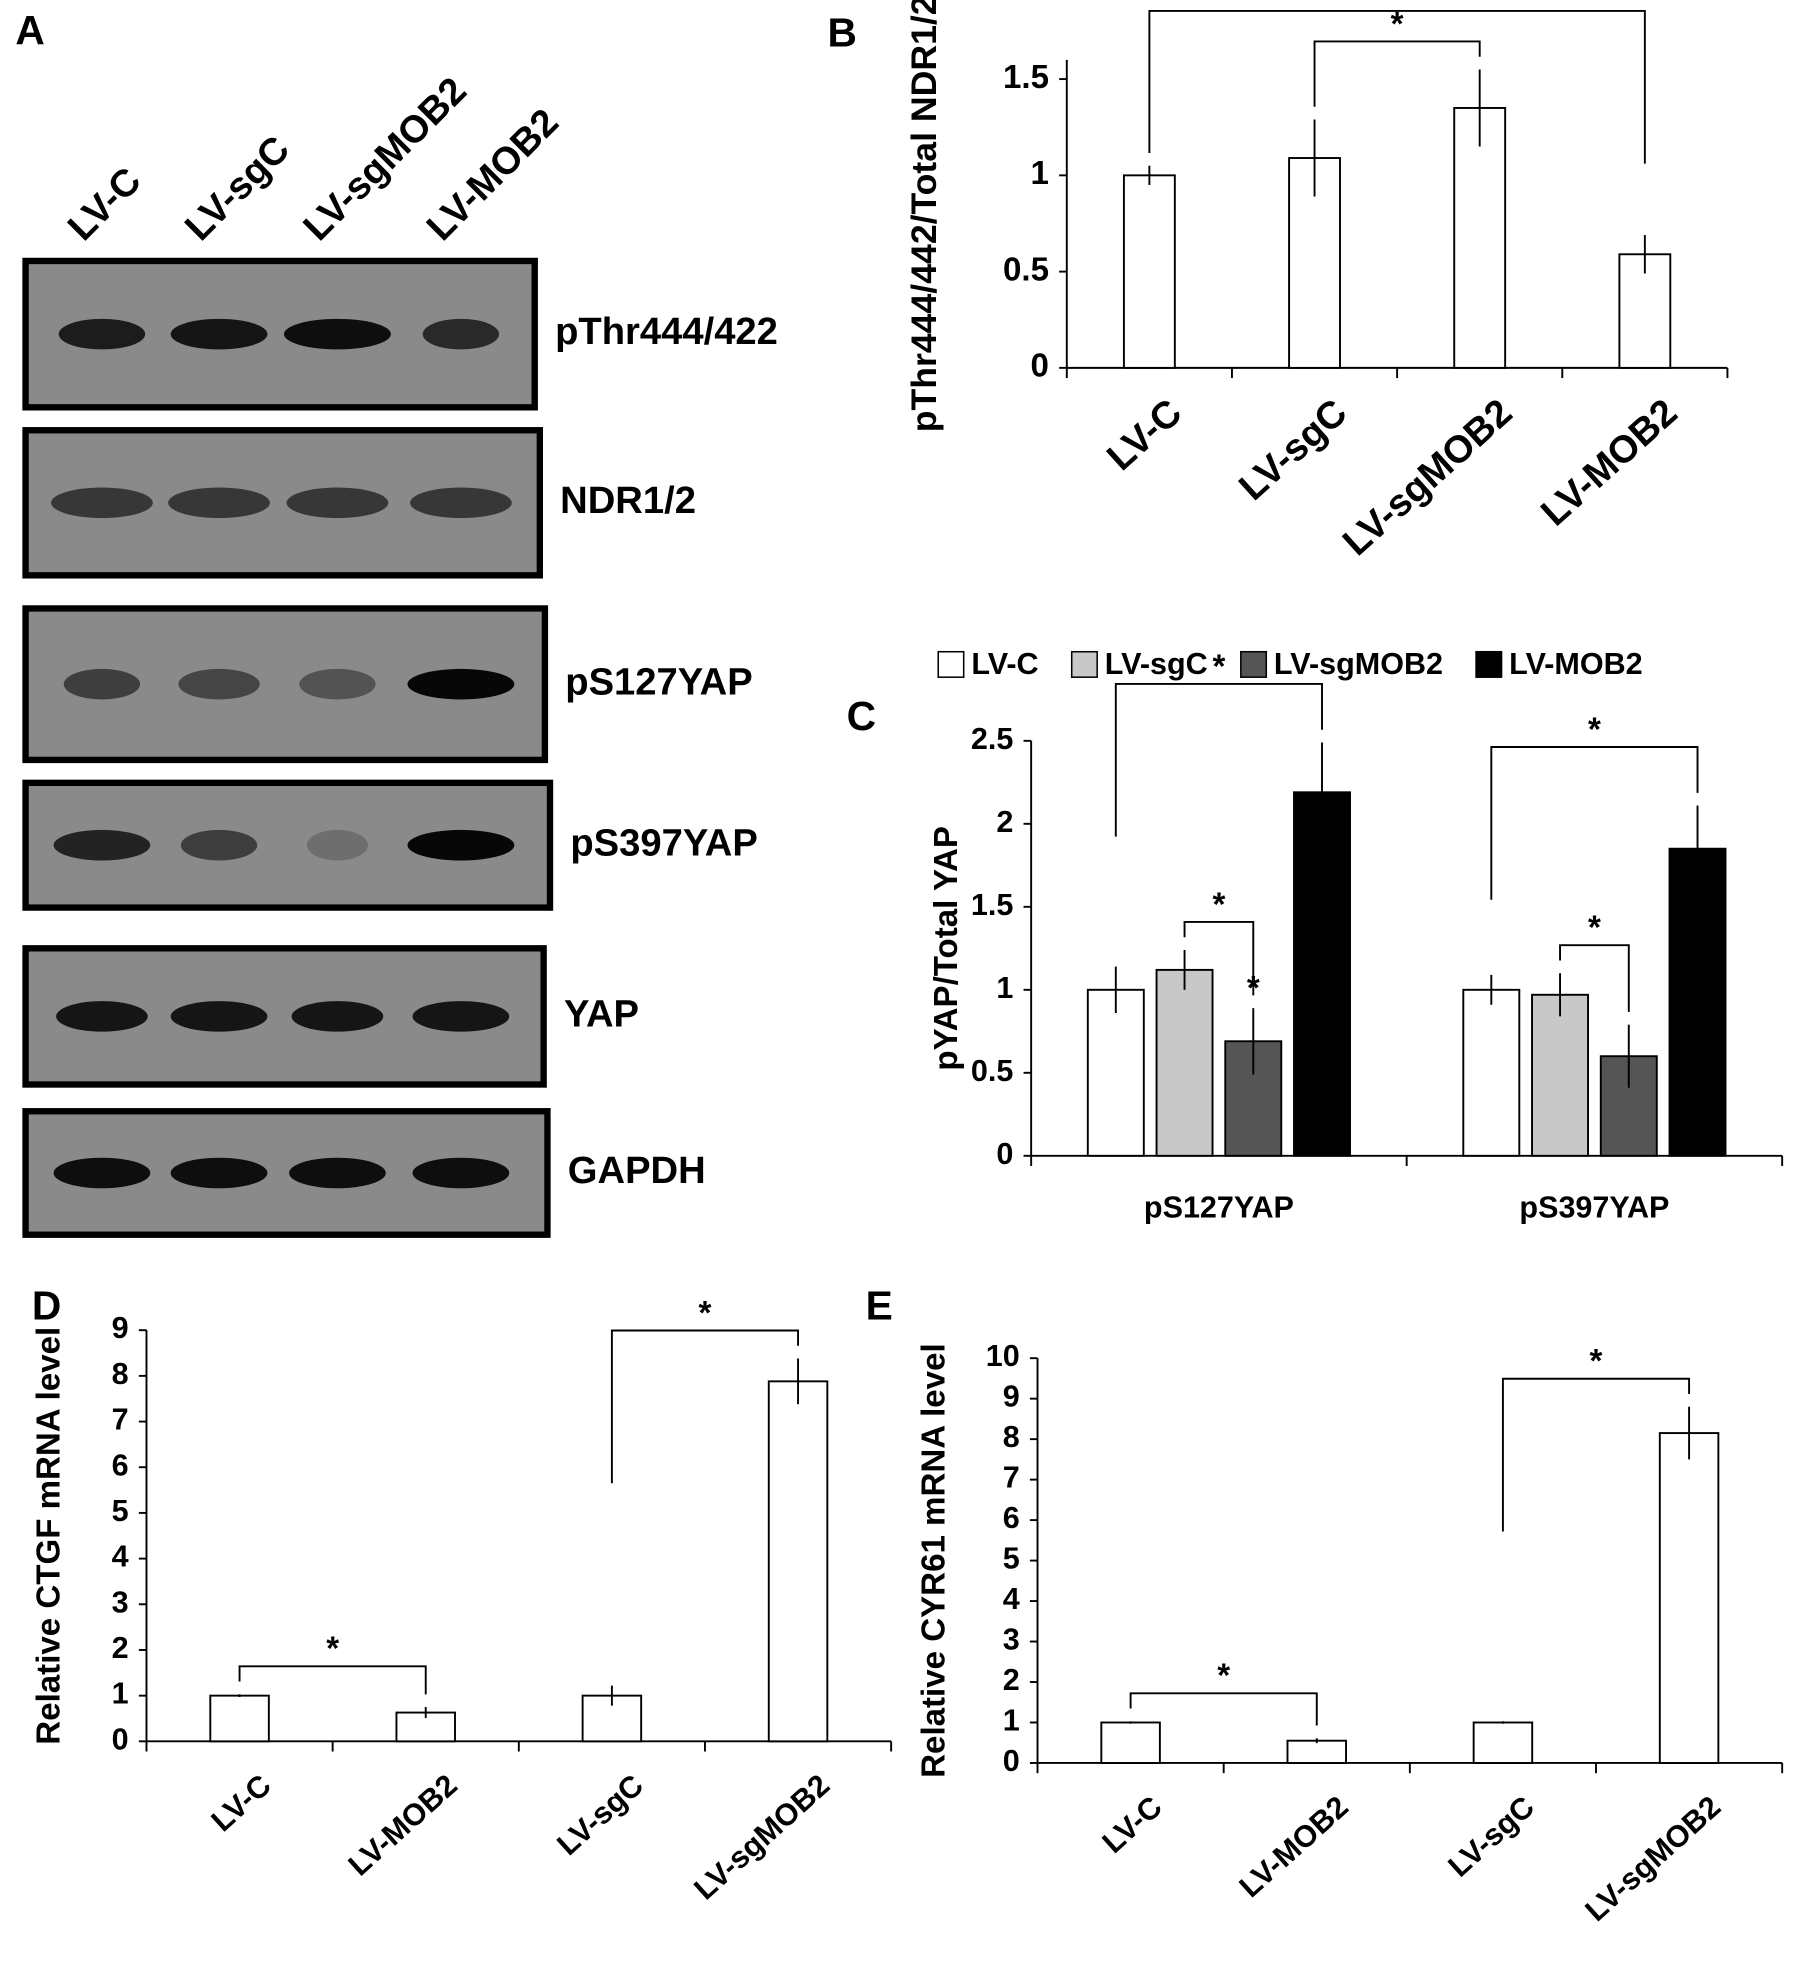  What do you see at coordinates (992, 739) in the screenshot?
I see `y-tick-label: 2.5` at bounding box center [992, 739].